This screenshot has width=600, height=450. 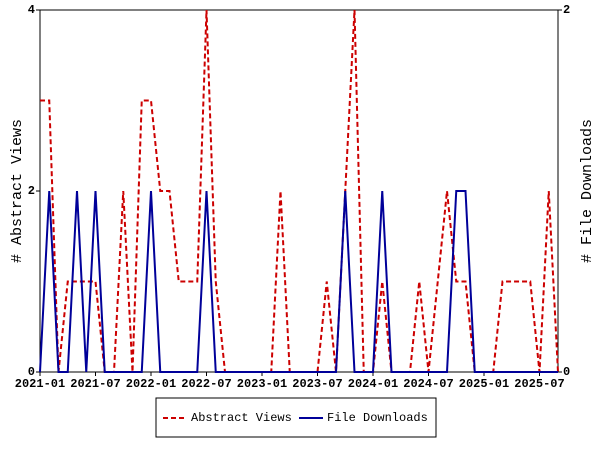 I want to click on x-tick-label: 2024-07, so click(x=428, y=384).